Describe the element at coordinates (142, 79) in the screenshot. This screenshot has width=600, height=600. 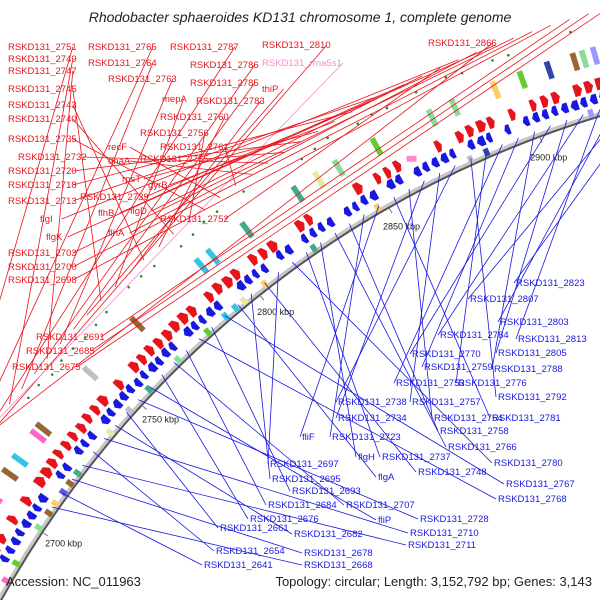
I see `forward-gene-label: RSKD131_2763` at that location.